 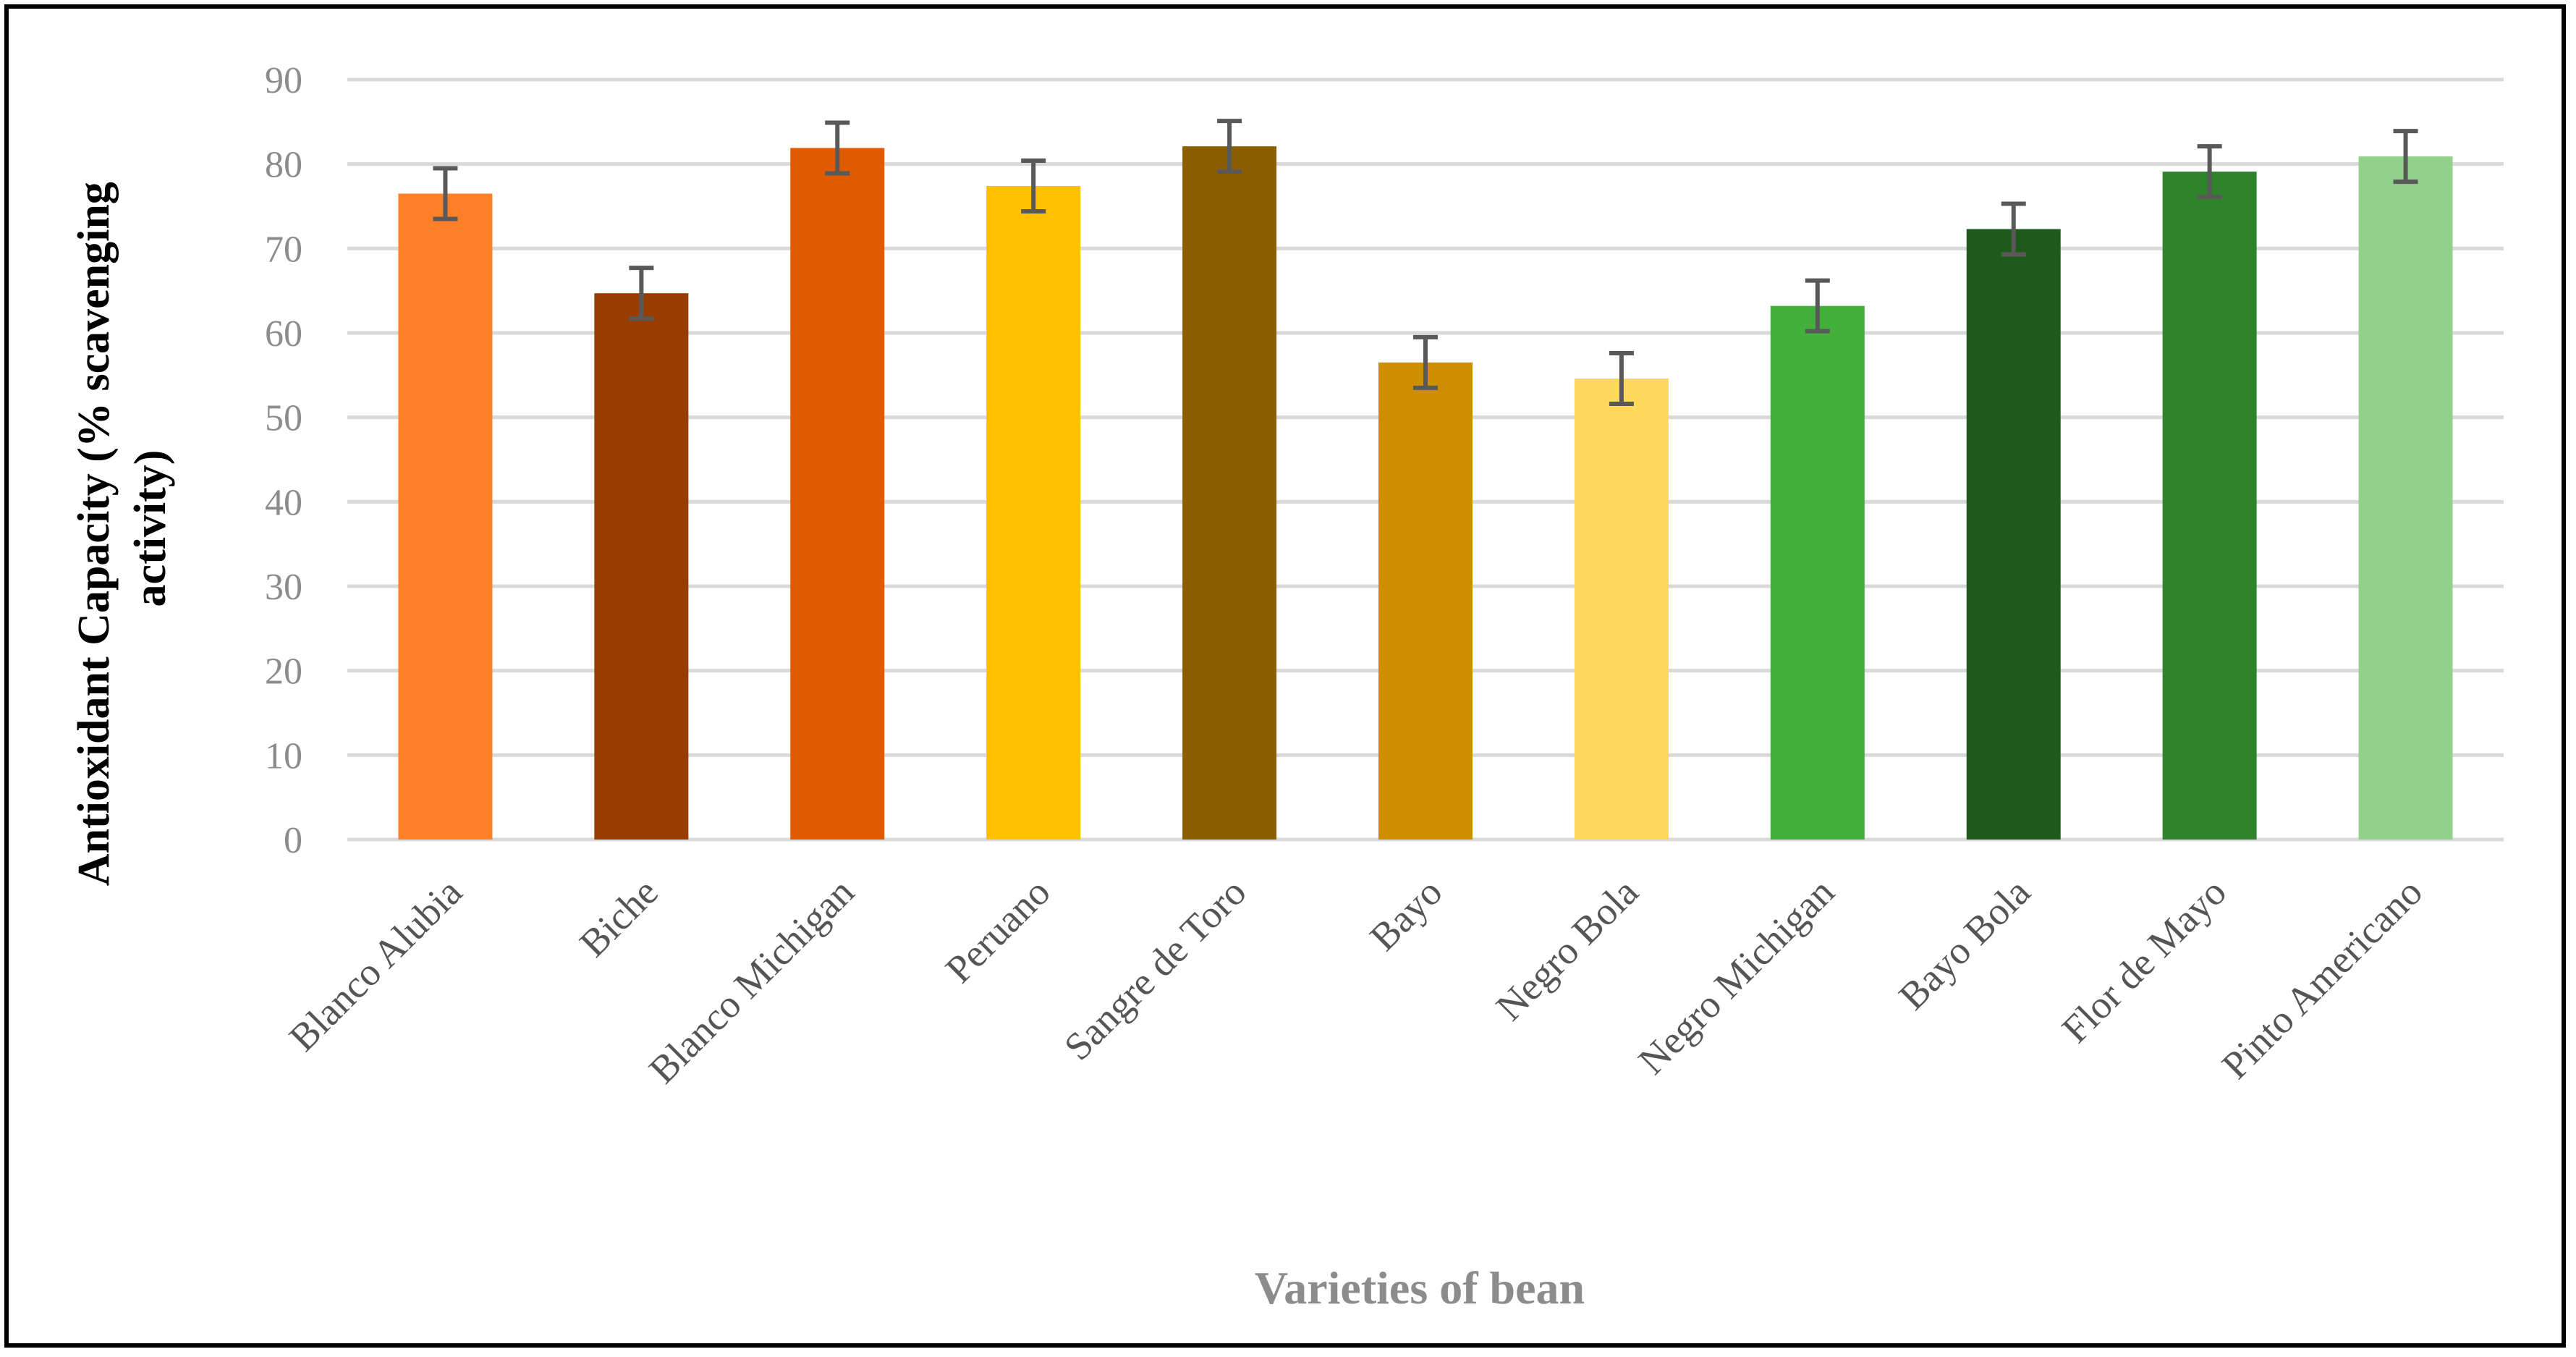 I want to click on y-axis-title-line-1: Antioxidant Capacity (% scavenging, so click(x=94, y=534).